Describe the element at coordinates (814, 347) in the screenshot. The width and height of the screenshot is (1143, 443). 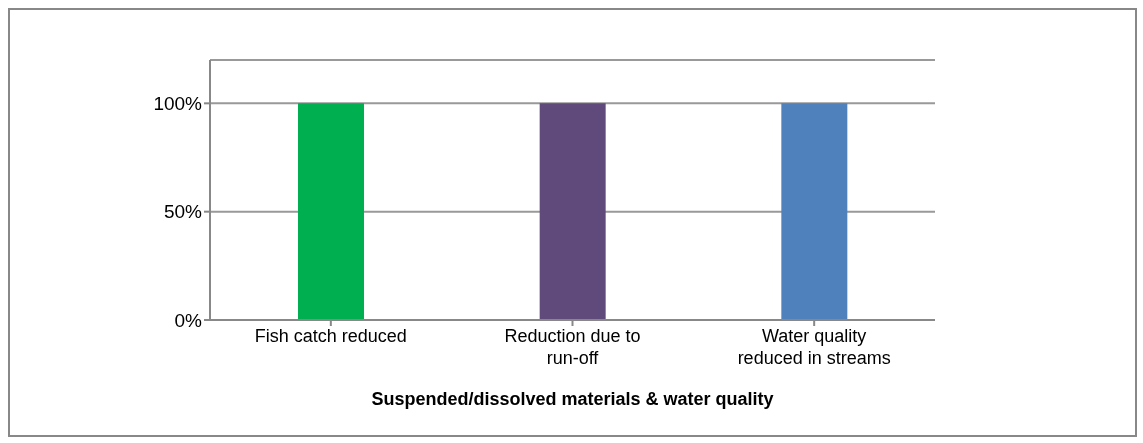
I see `x-tick-label: Water quality reduced in streams` at that location.